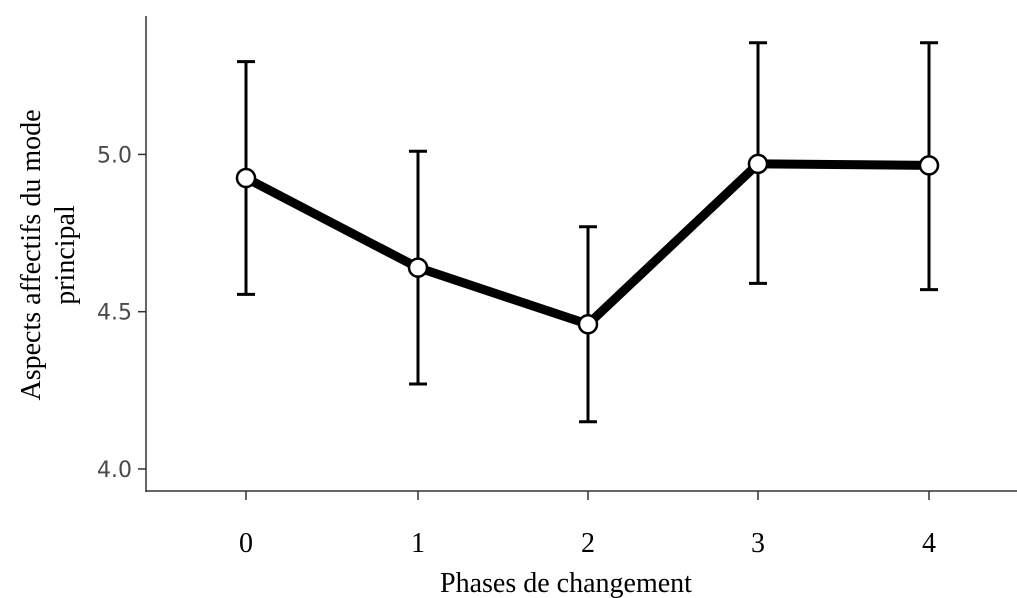  I want to click on x-axis-title: Phases de changement, so click(566, 583).